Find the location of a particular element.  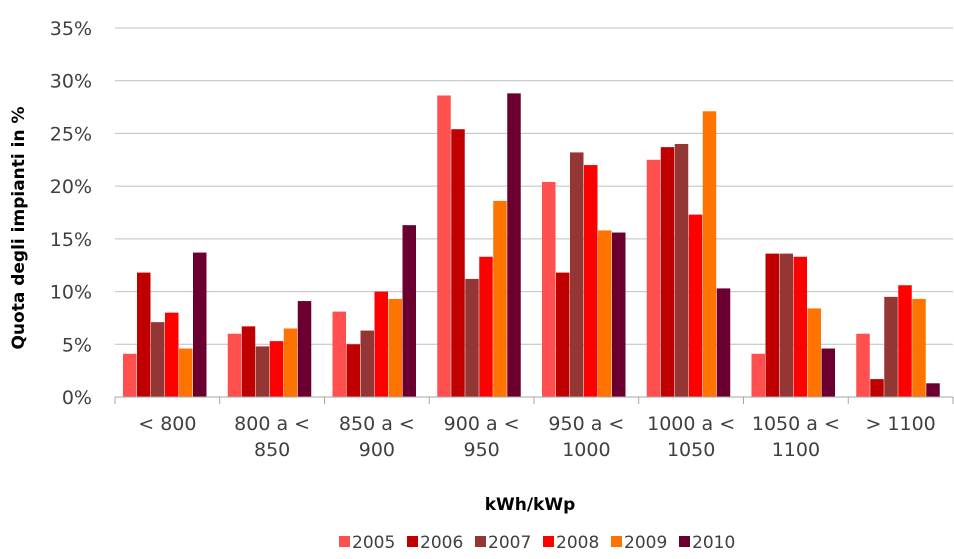

x-category-label: 1050 is located at coordinates (691, 450).